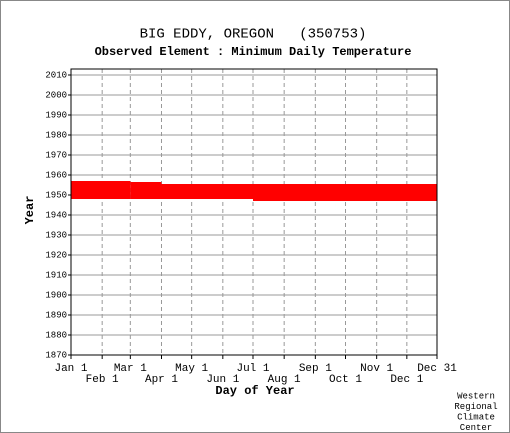 The height and width of the screenshot is (433, 510). What do you see at coordinates (345, 380) in the screenshot?
I see `x-tick-label: Oct 1` at bounding box center [345, 380].